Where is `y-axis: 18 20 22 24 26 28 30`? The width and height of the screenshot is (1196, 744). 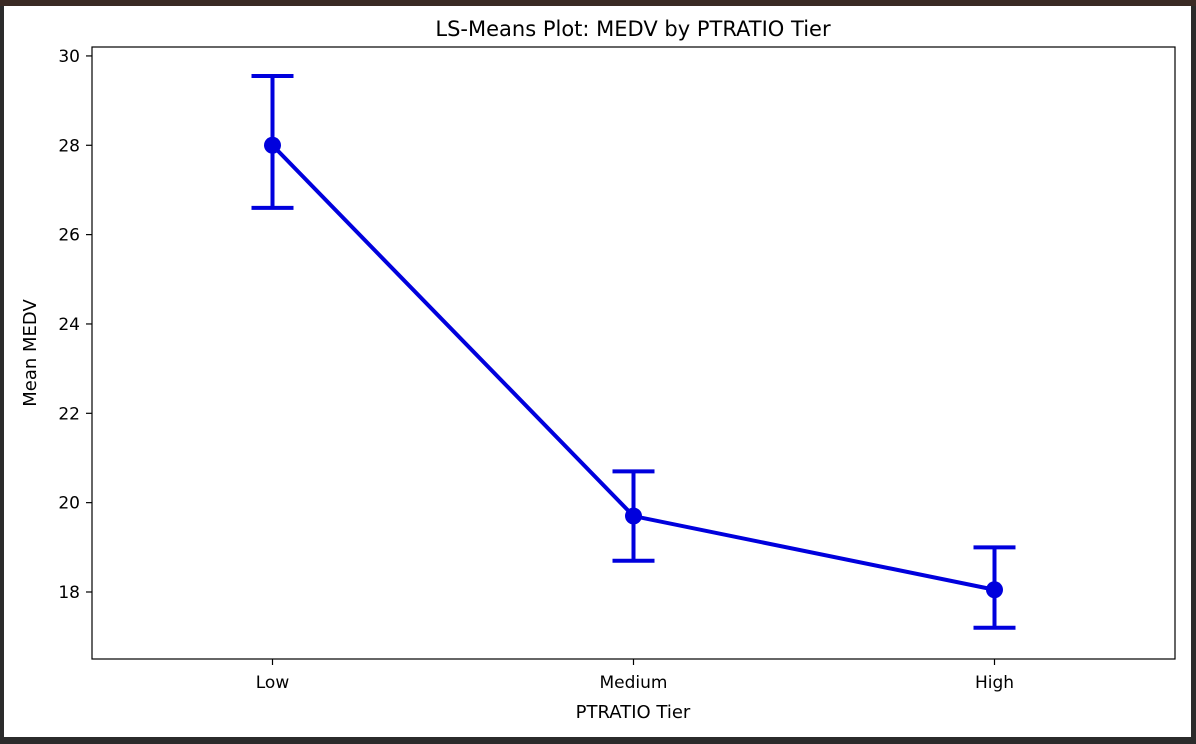
y-axis: 18 20 22 24 26 28 30 is located at coordinates (75, 325).